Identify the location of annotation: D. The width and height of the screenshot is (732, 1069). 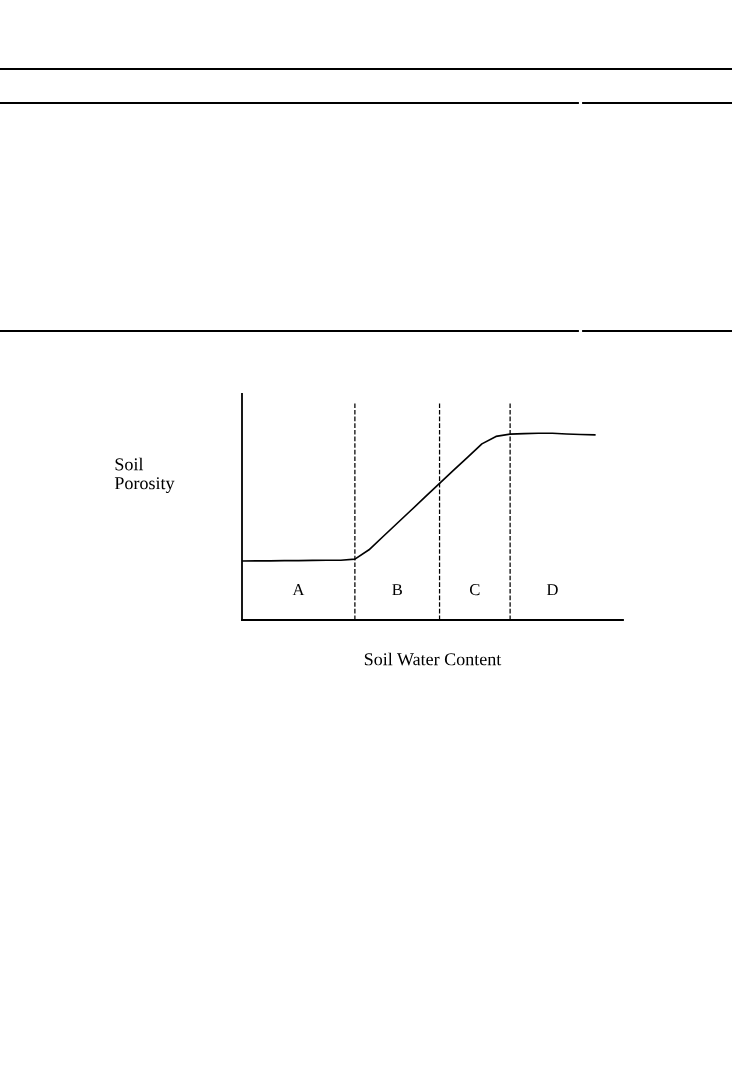
(552, 590).